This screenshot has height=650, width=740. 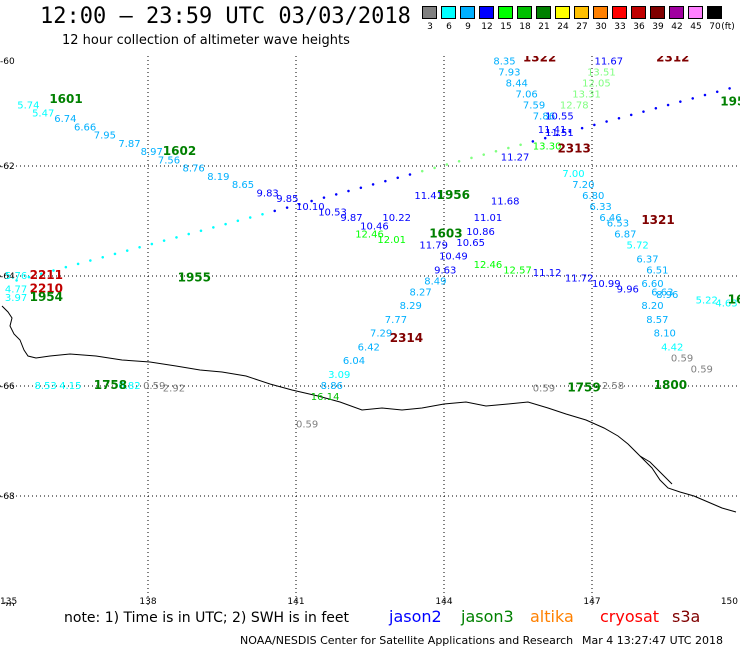 What do you see at coordinates (339, 375) in the screenshot?
I see `swh-value: 3.09` at bounding box center [339, 375].